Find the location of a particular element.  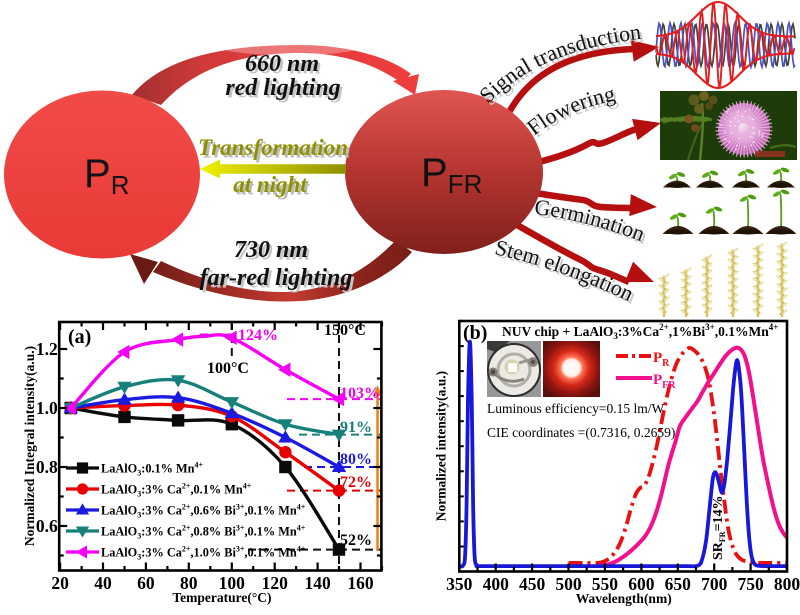

svg-text: 103% is located at coordinates (360, 393).